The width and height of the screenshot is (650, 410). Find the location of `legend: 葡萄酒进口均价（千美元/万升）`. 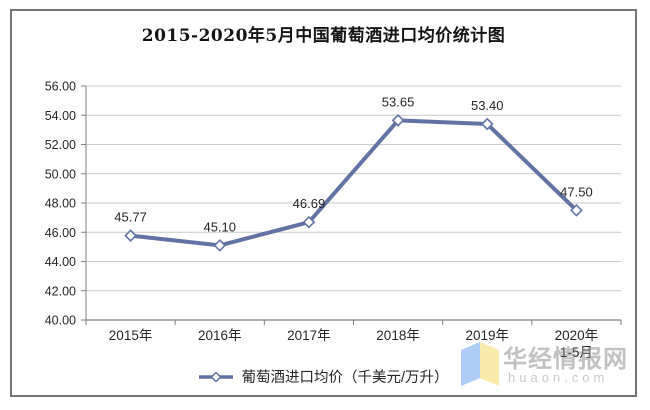

legend: 葡萄酒进口均价（千美元/万升） is located at coordinates (323, 376).